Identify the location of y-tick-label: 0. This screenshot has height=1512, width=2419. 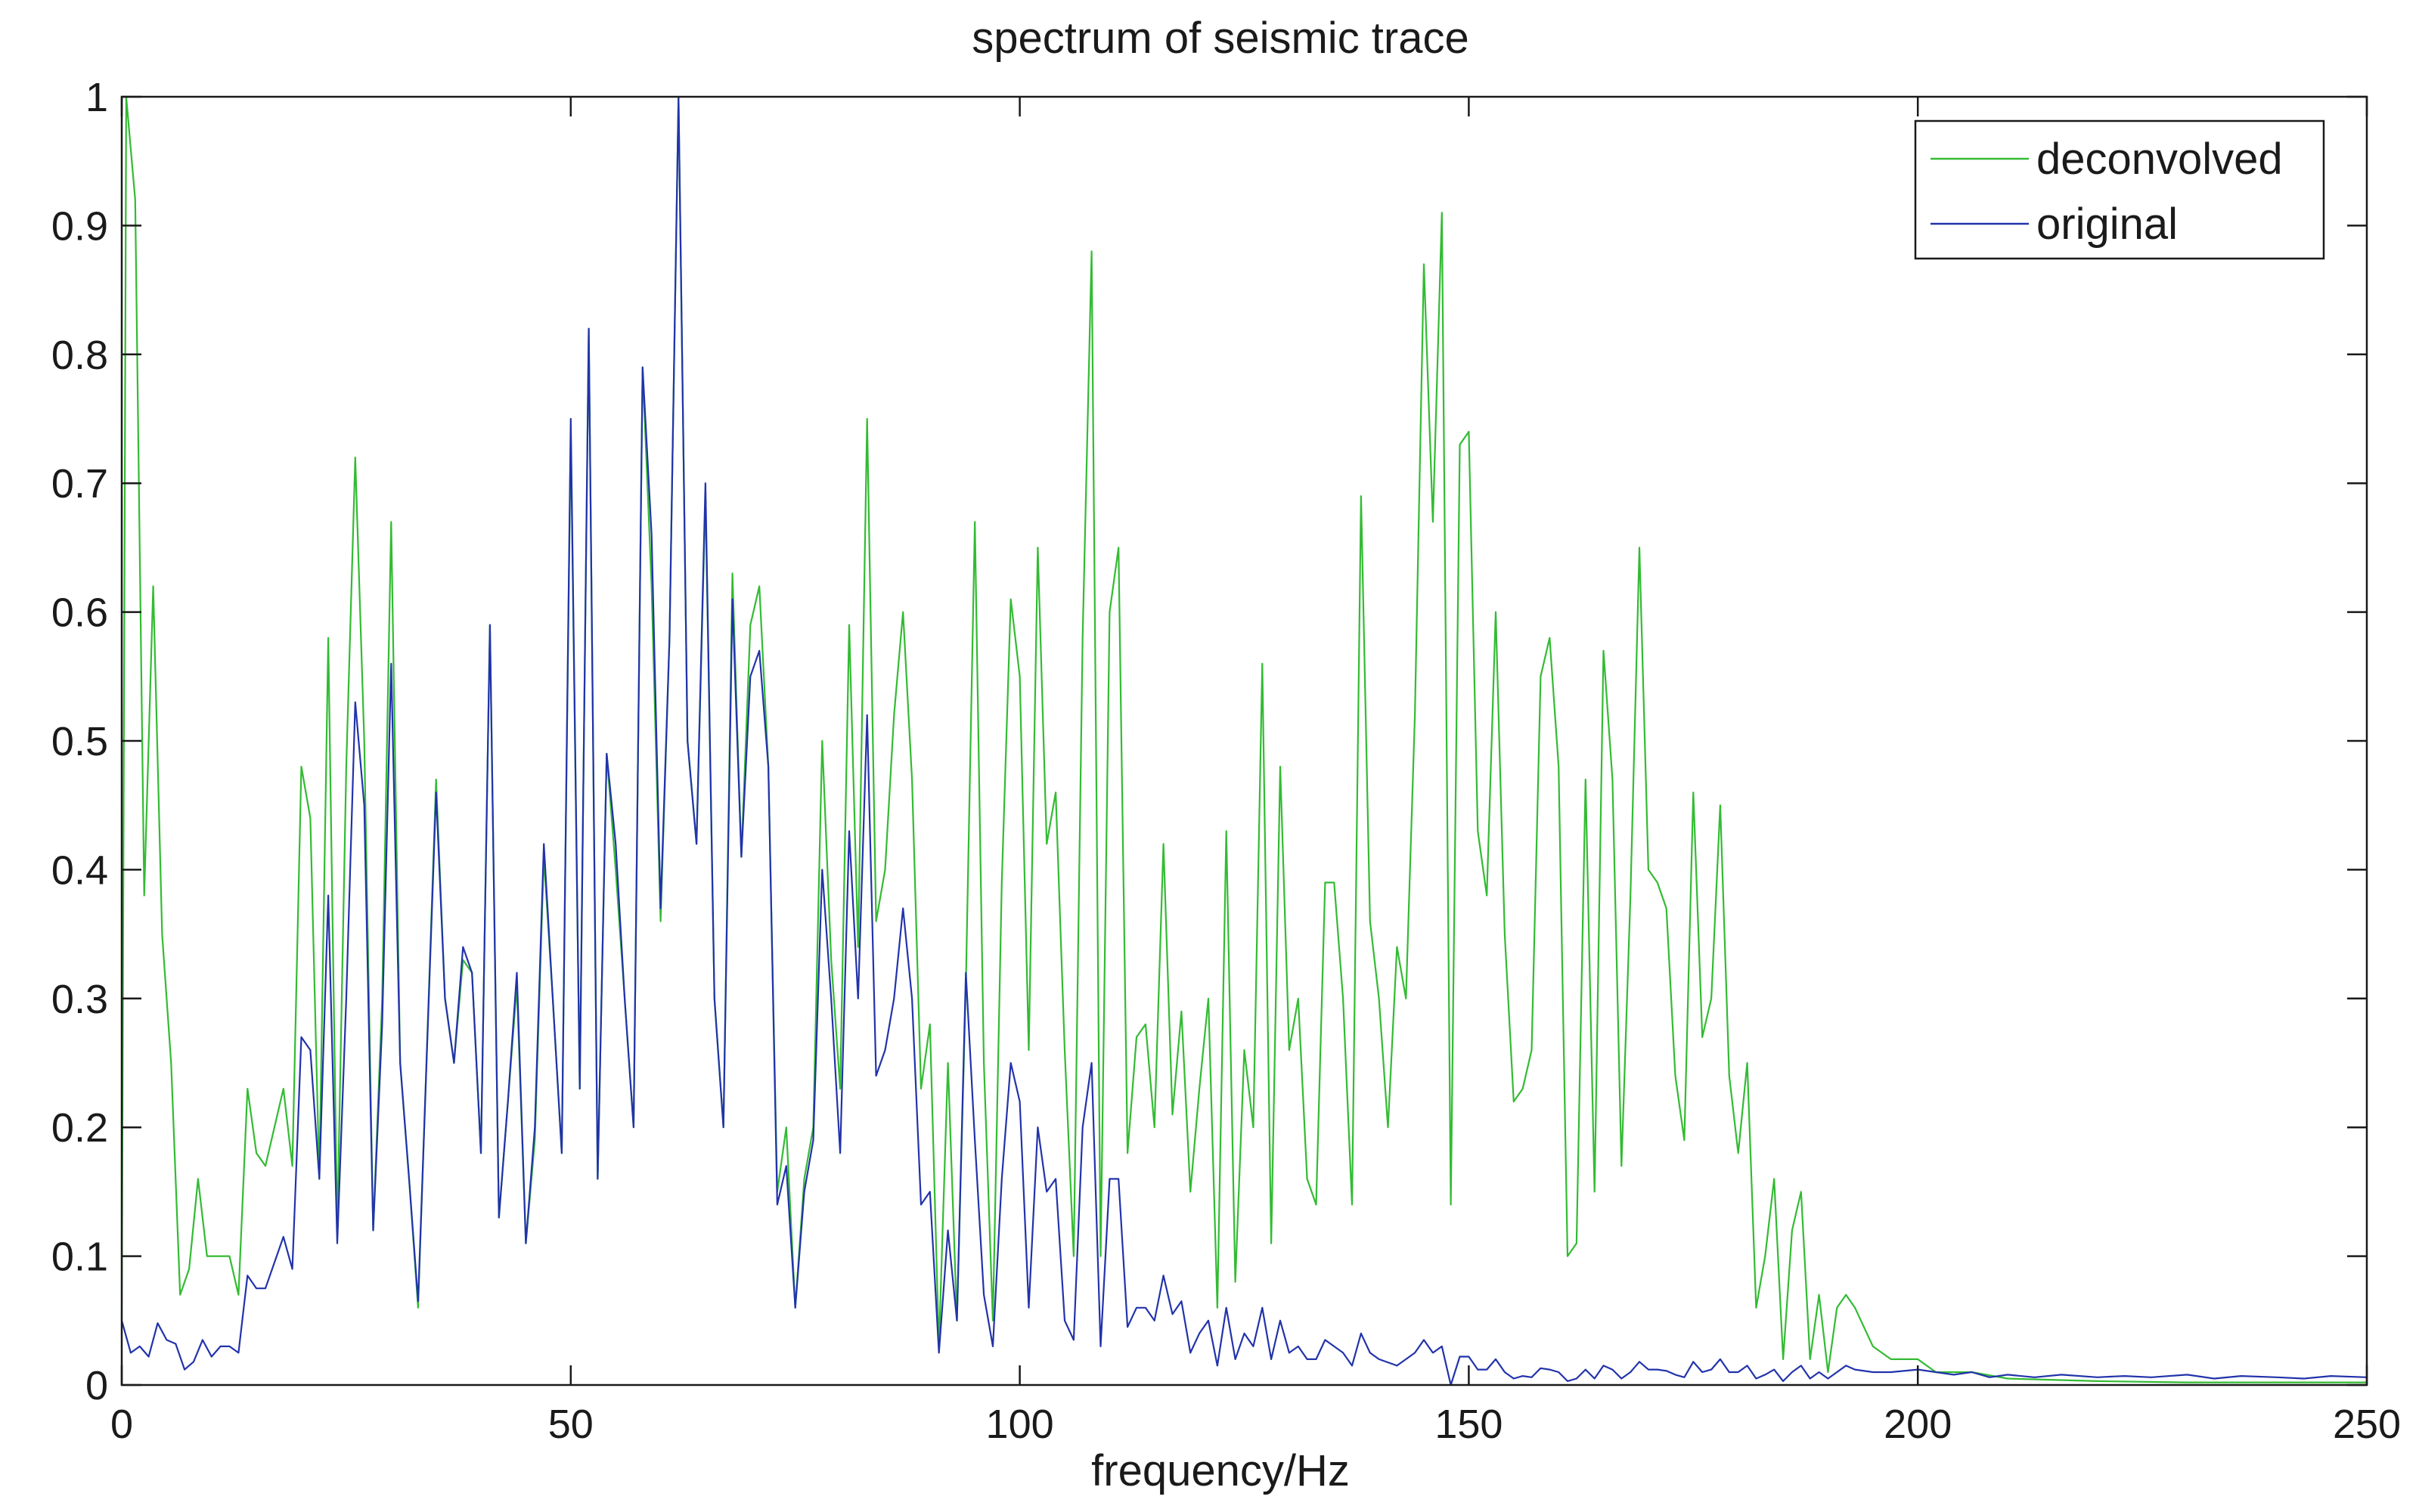
(97, 1385).